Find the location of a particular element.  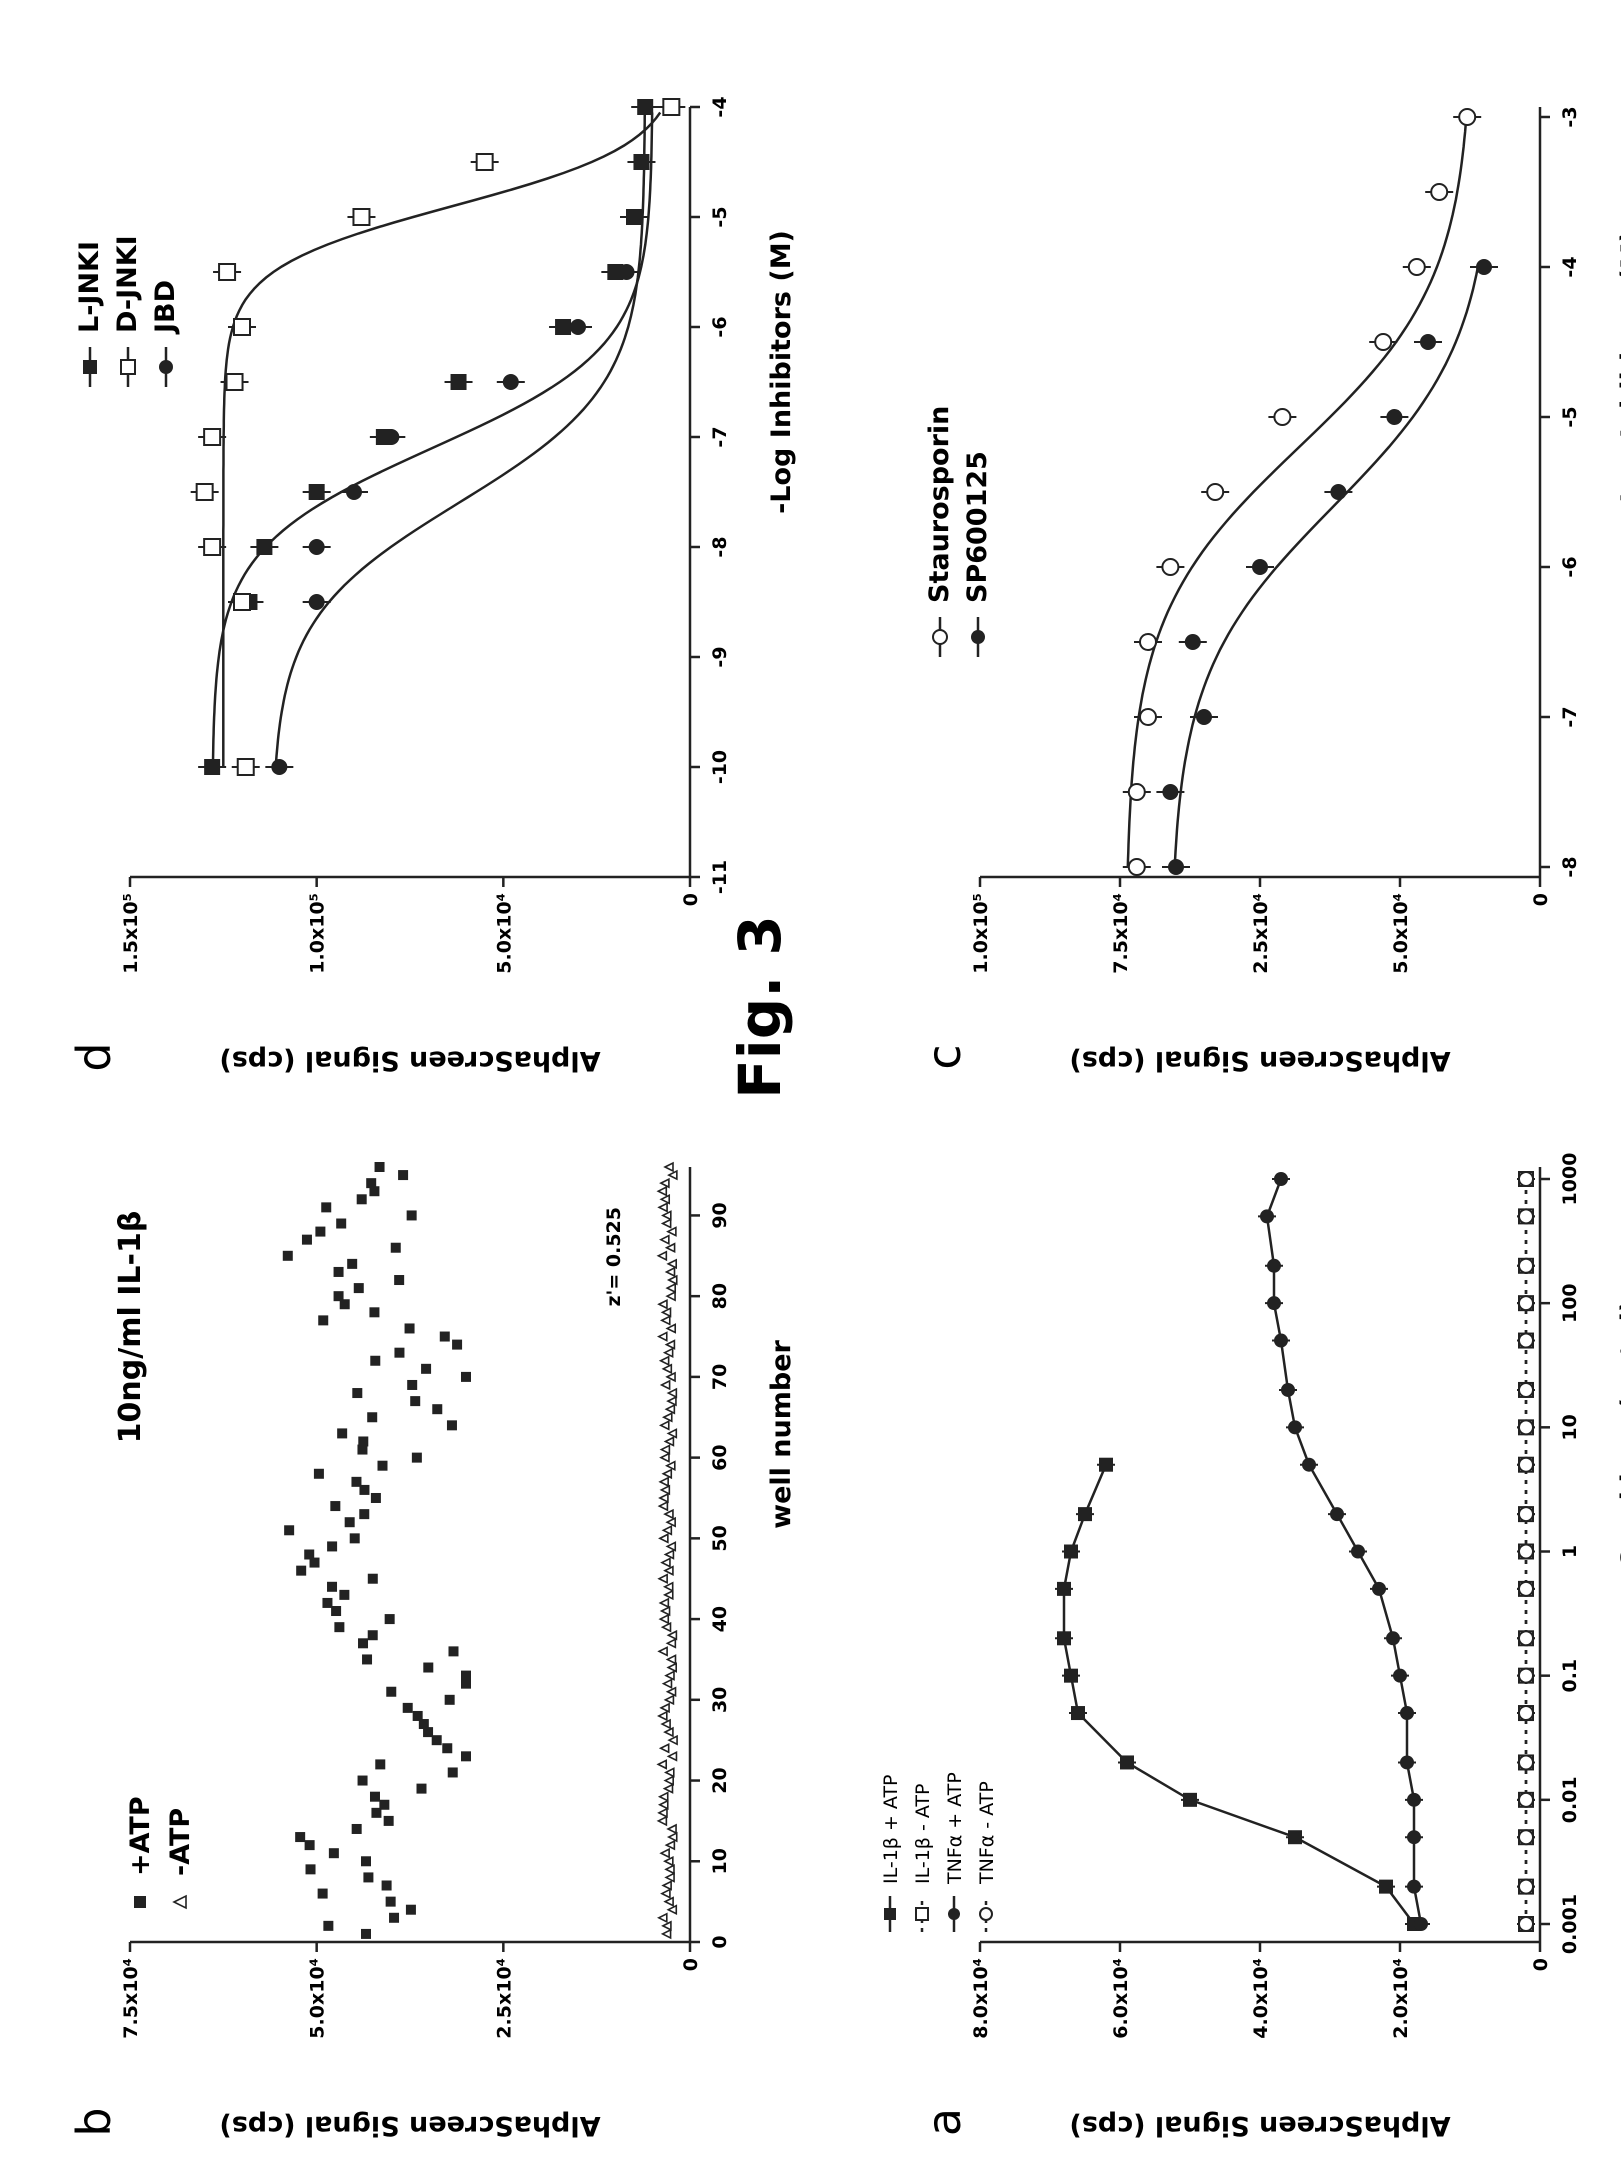

legend-marker is located at coordinates (166, 367).